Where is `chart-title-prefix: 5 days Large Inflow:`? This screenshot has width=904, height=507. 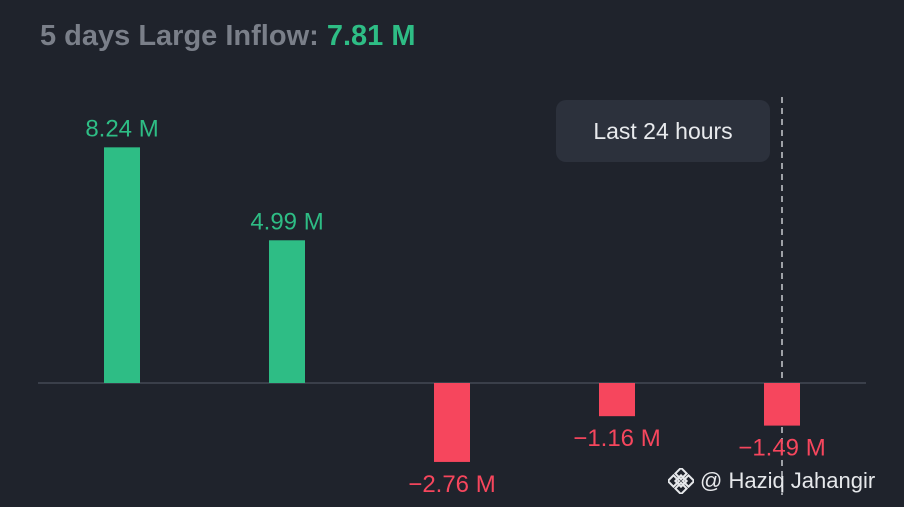 chart-title-prefix: 5 days Large Inflow: is located at coordinates (179, 36).